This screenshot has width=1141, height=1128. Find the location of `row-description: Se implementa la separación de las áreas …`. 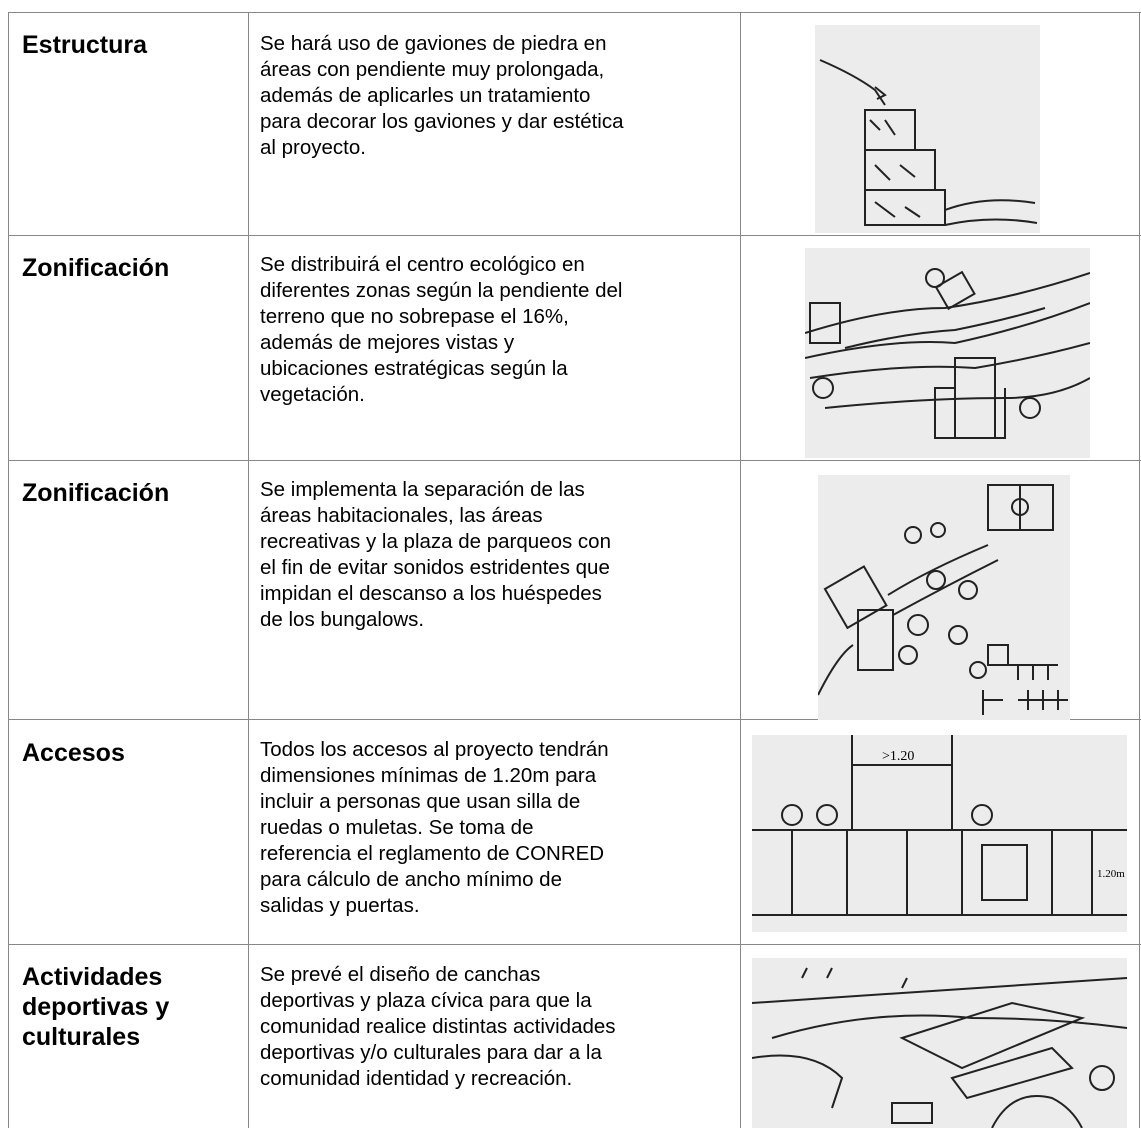

row-description: Se implementa la separación de las áreas … is located at coordinates (435, 555).